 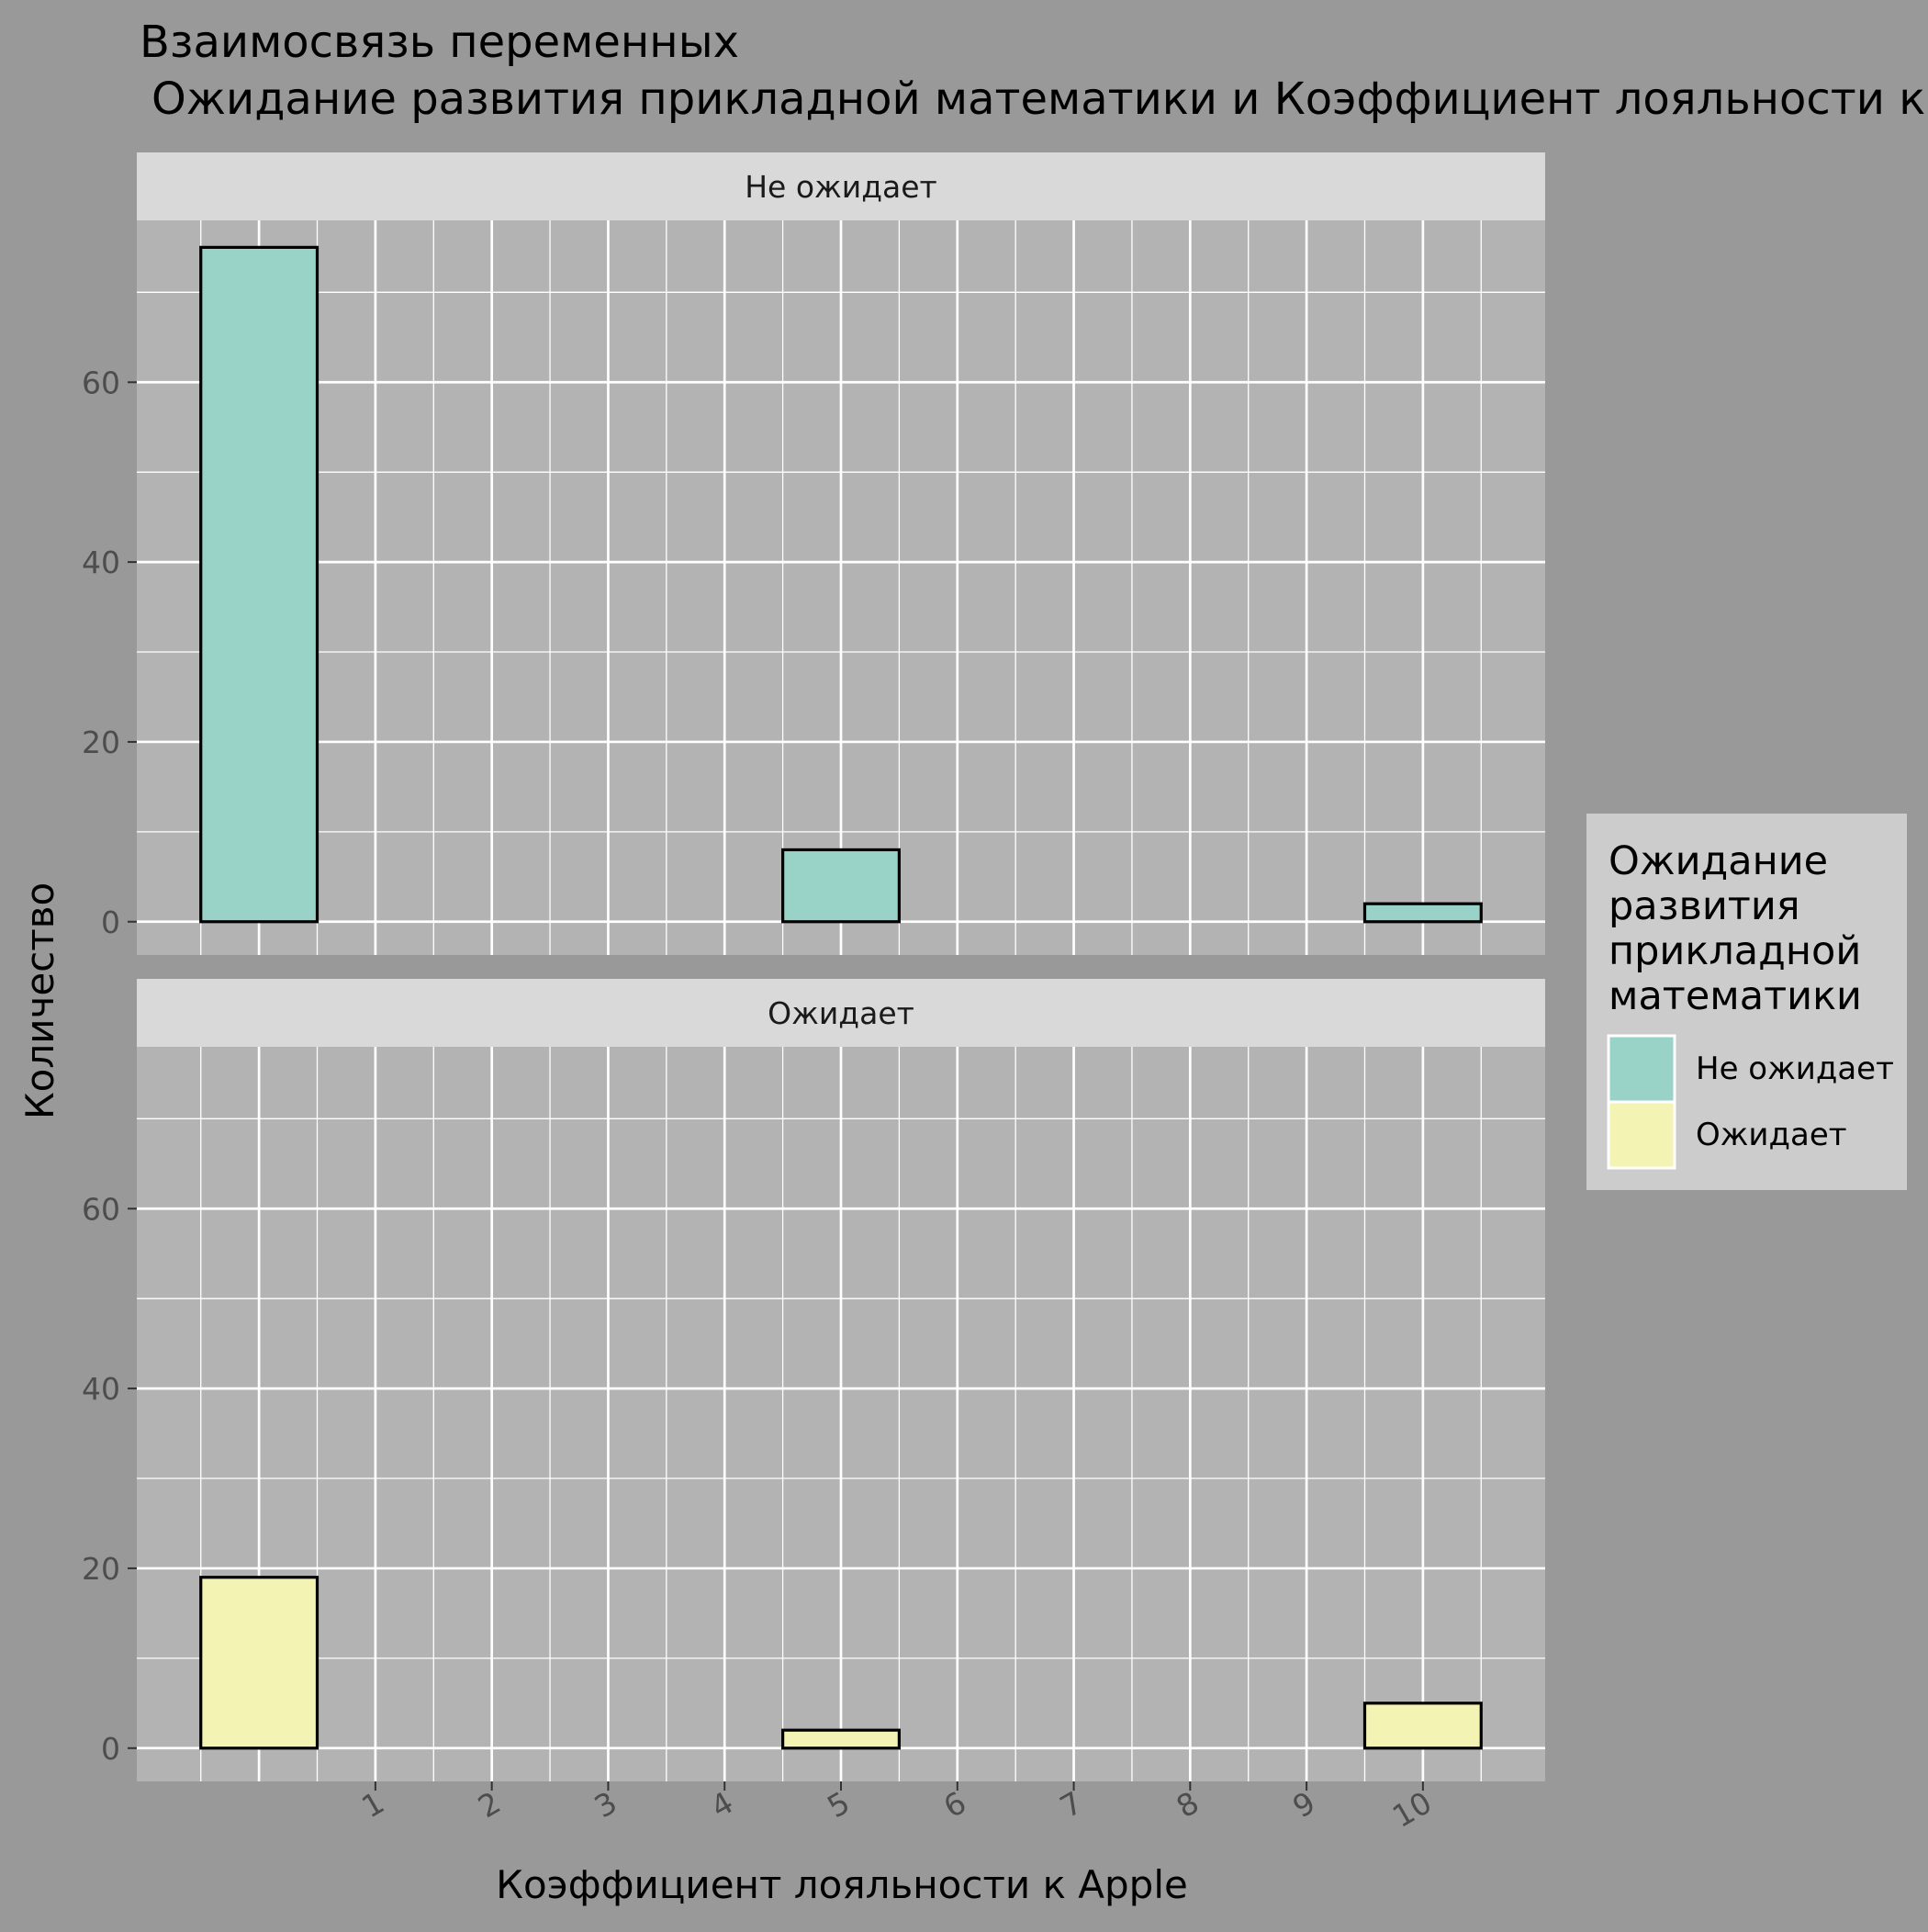 What do you see at coordinates (1735, 951) in the screenshot?
I see `legend-title-line: прикладной` at bounding box center [1735, 951].